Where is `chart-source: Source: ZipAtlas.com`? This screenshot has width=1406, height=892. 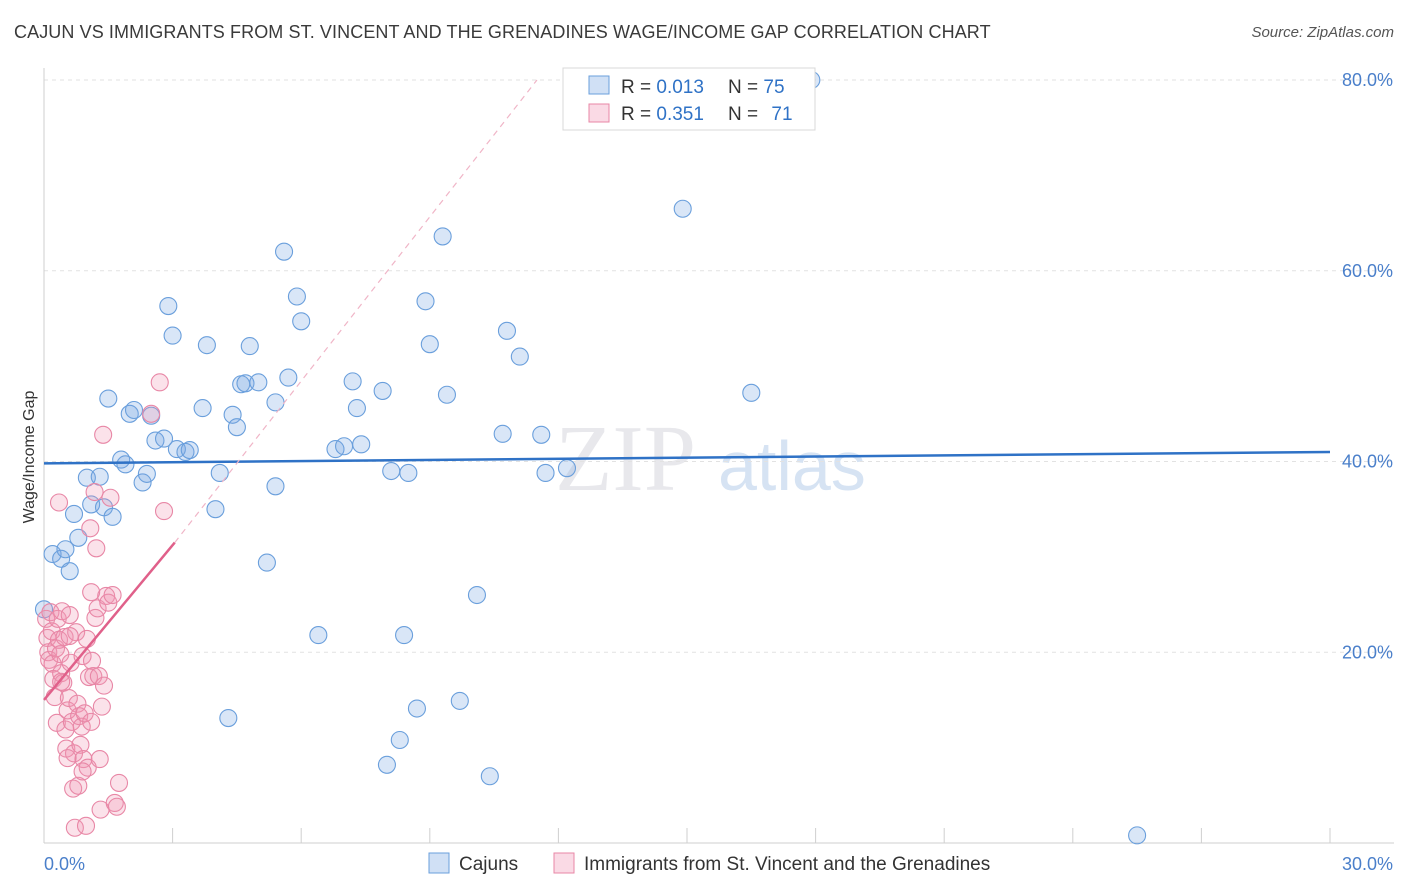 chart-source: Source: ZipAtlas.com is located at coordinates (1322, 32).